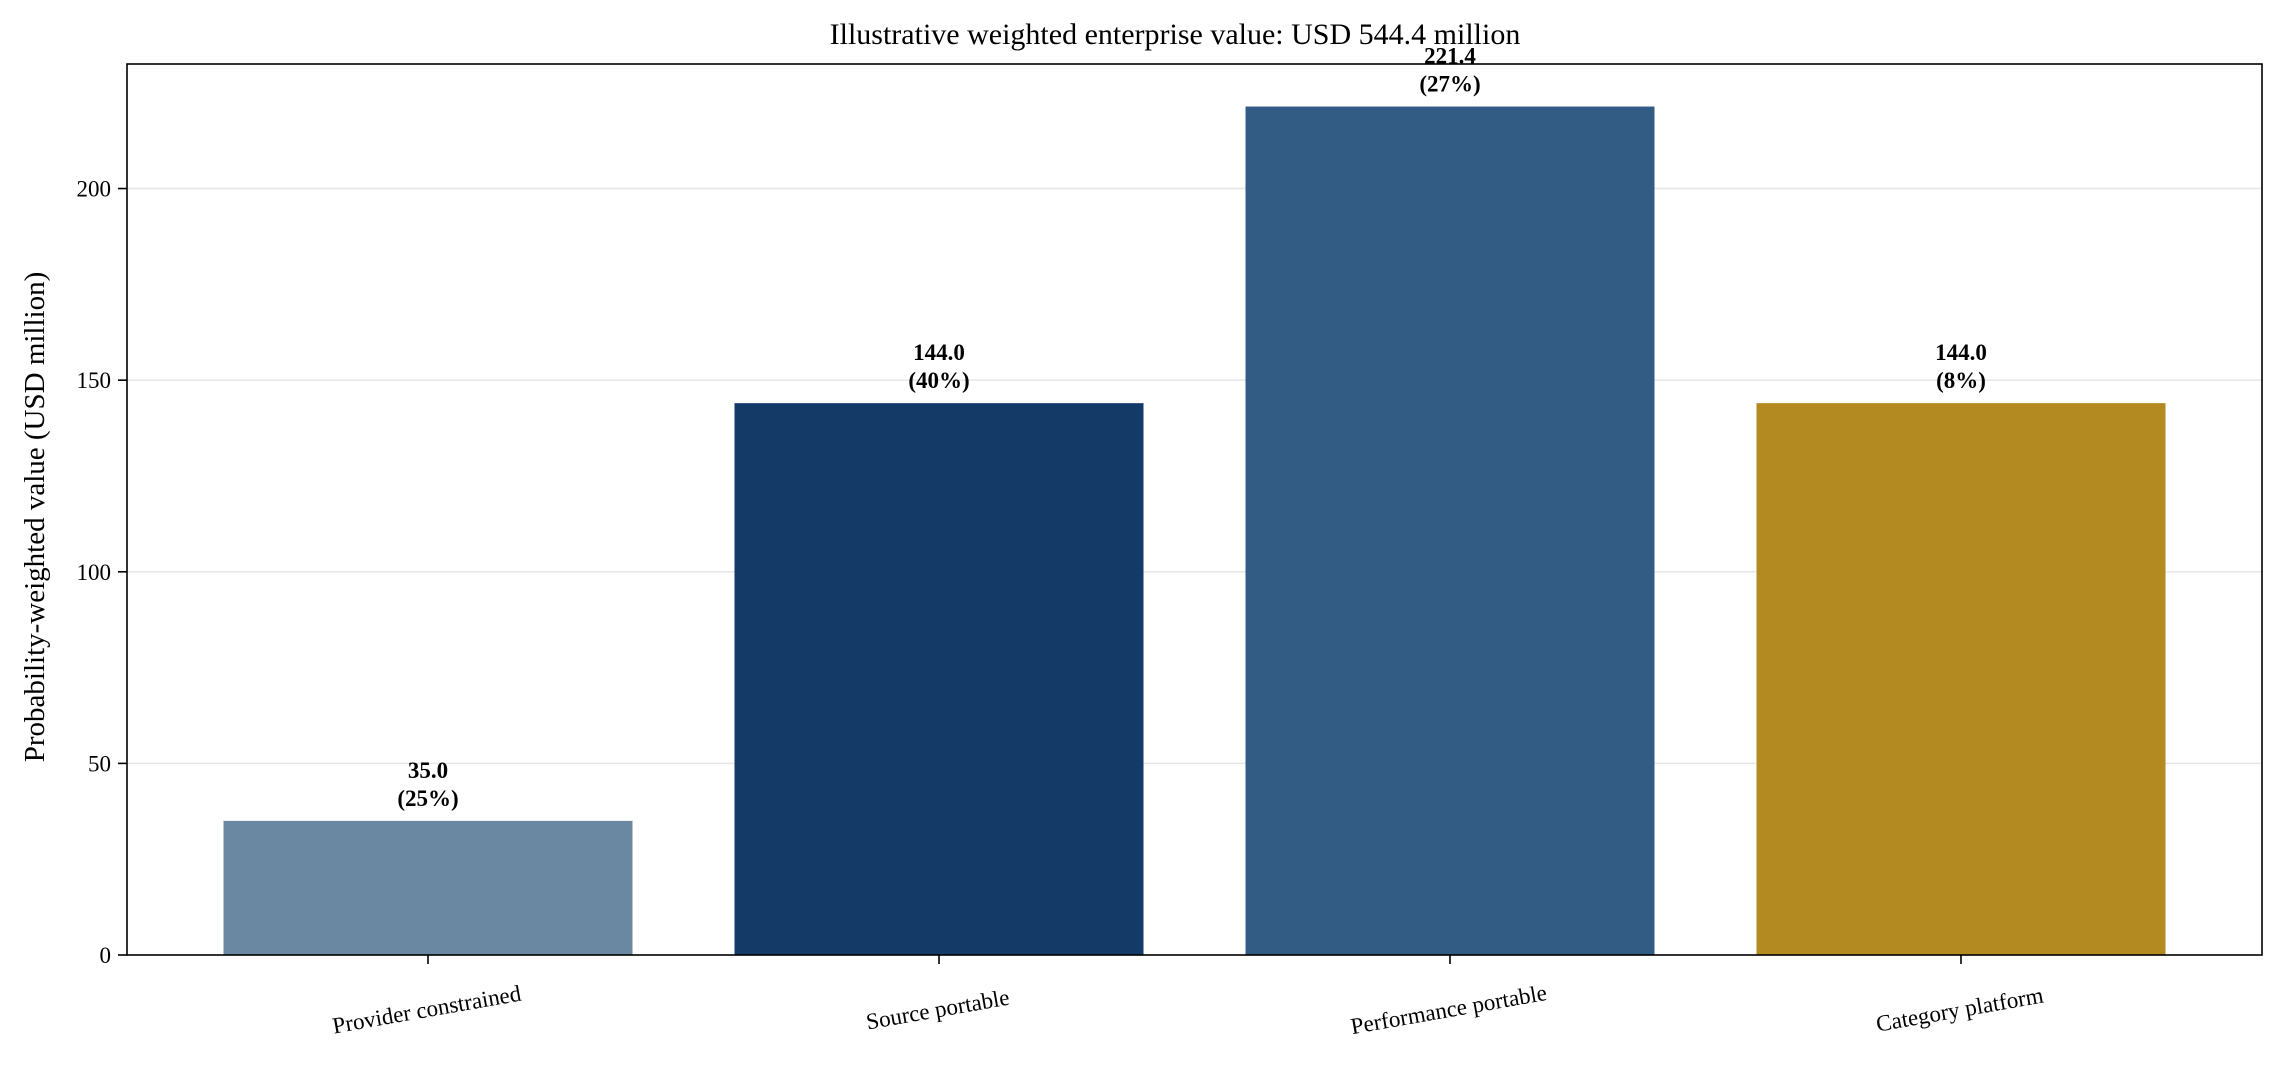 The image size is (2284, 1074). What do you see at coordinates (938, 380) in the screenshot?
I see `bar-share-label: (40%)` at bounding box center [938, 380].